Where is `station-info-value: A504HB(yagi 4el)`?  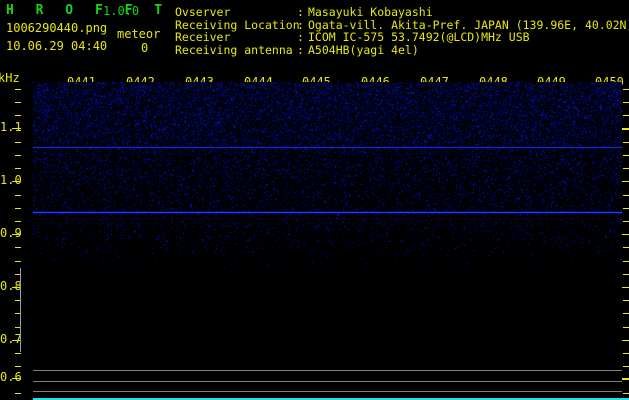 station-info-value: A504HB(yagi 4el) is located at coordinates (363, 49).